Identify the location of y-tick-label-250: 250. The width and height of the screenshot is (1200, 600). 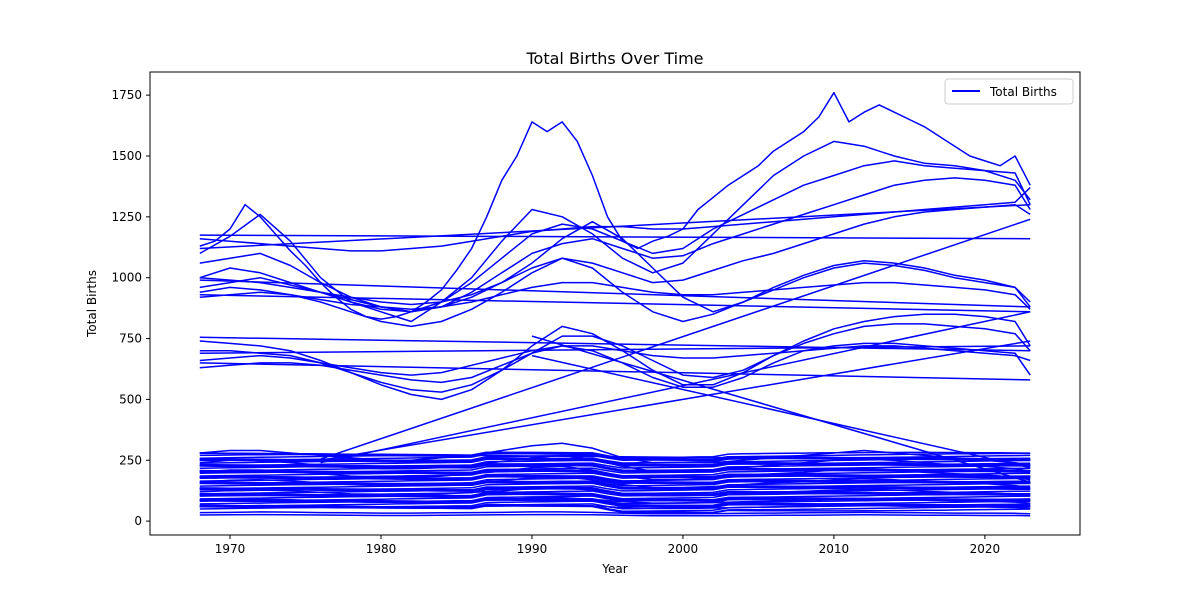
(130, 460).